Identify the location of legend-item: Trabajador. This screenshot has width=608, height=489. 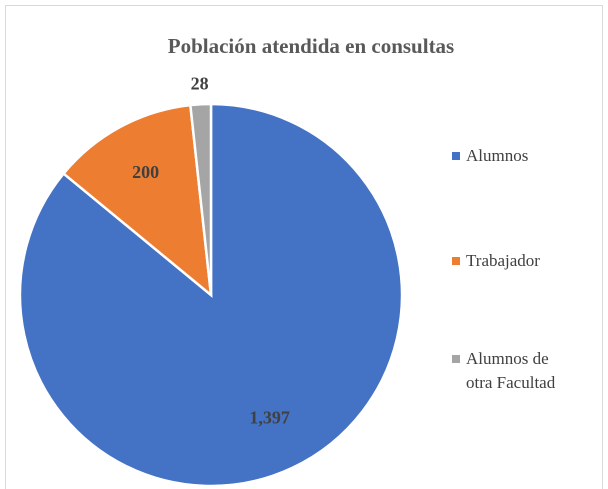
(509, 261).